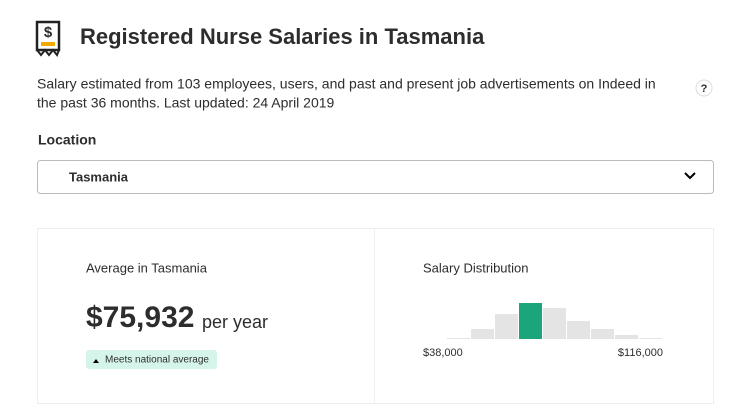 Image resolution: width=735 pixels, height=418 pixels. What do you see at coordinates (443, 353) in the screenshot?
I see `distribution-min: $38,000` at bounding box center [443, 353].